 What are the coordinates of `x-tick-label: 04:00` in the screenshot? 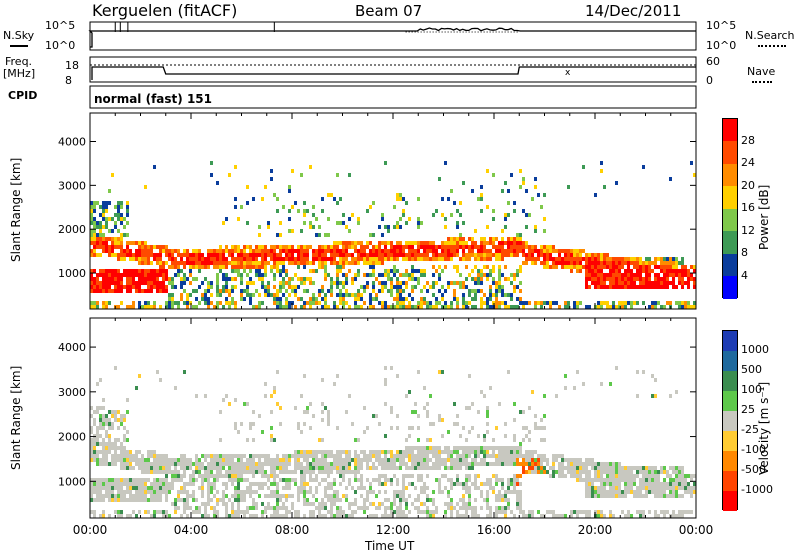 It's located at (191, 530).